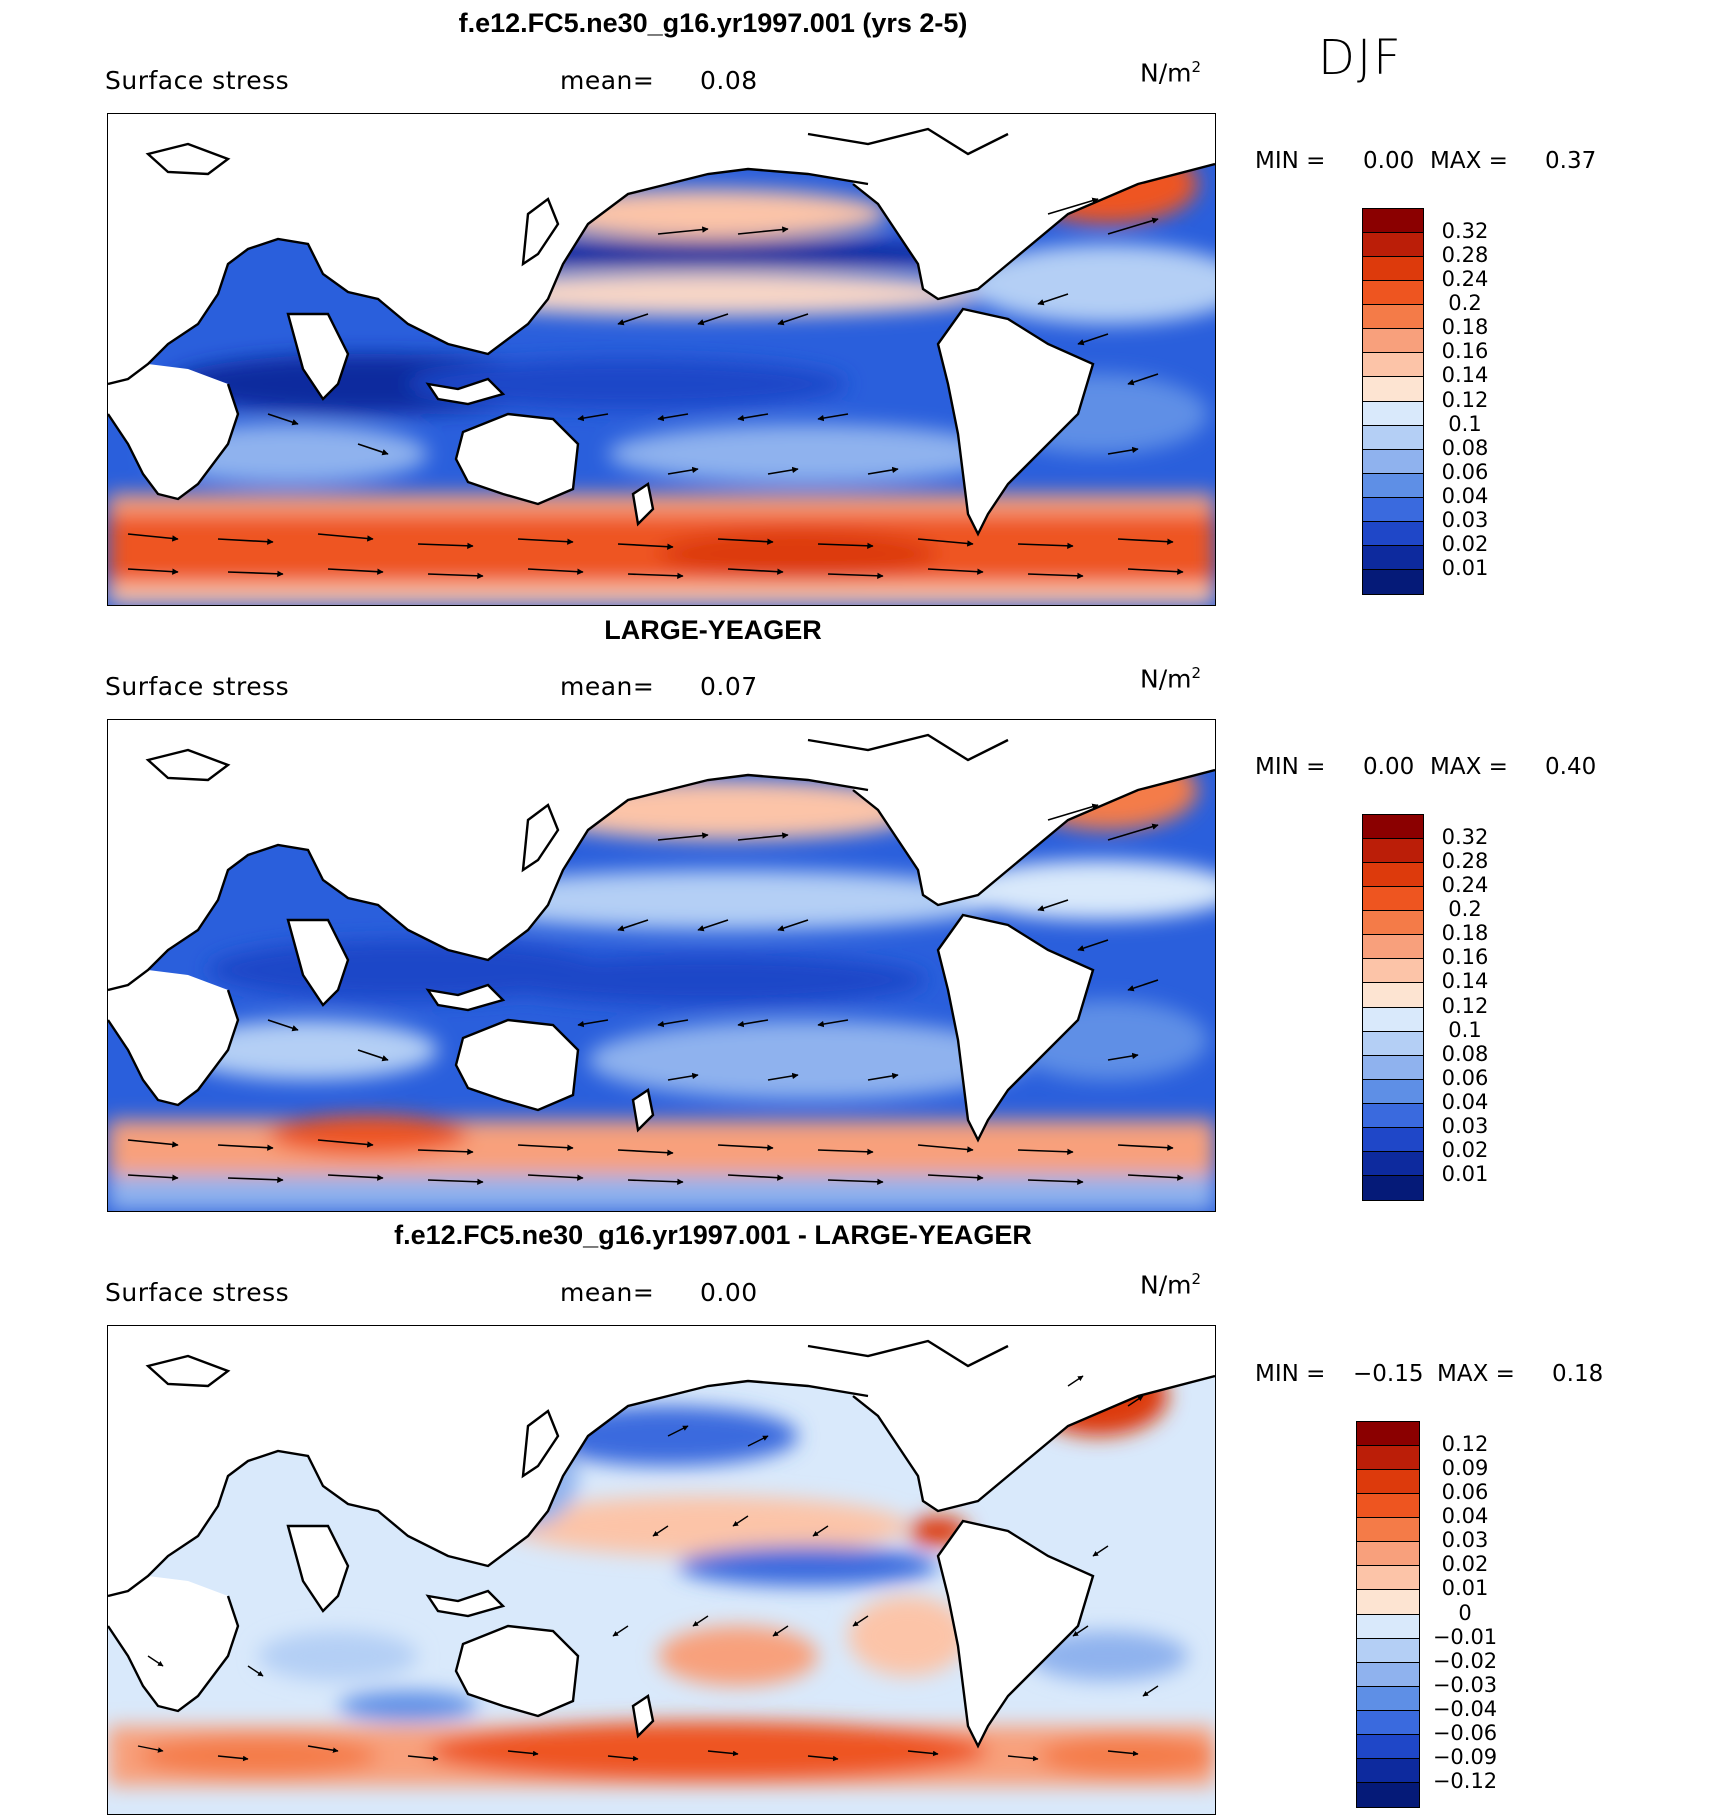  Describe the element at coordinates (1465, 303) in the screenshot. I see `panel-1-colorbar-level-label: 0.2` at that location.